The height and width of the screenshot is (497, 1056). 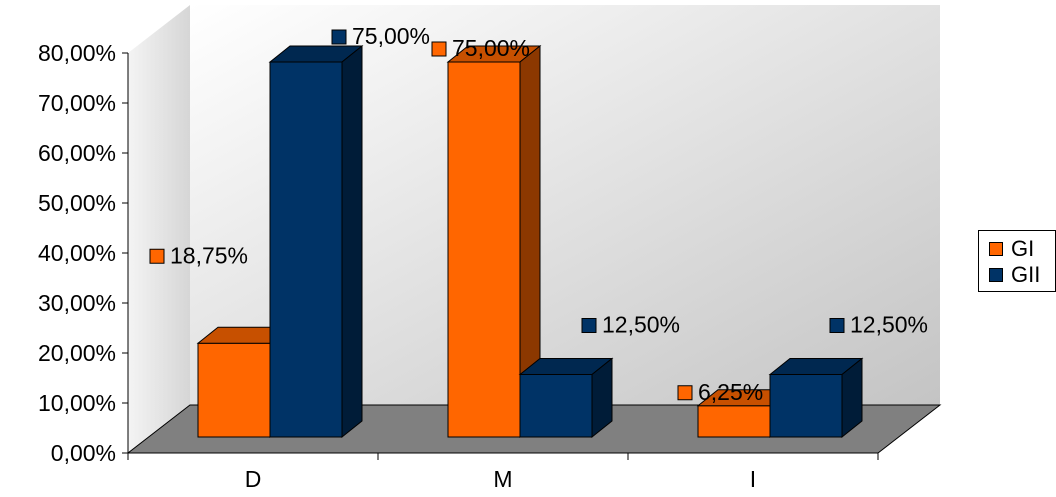 I want to click on legend-label-gi: GI, so click(x=1023, y=248).